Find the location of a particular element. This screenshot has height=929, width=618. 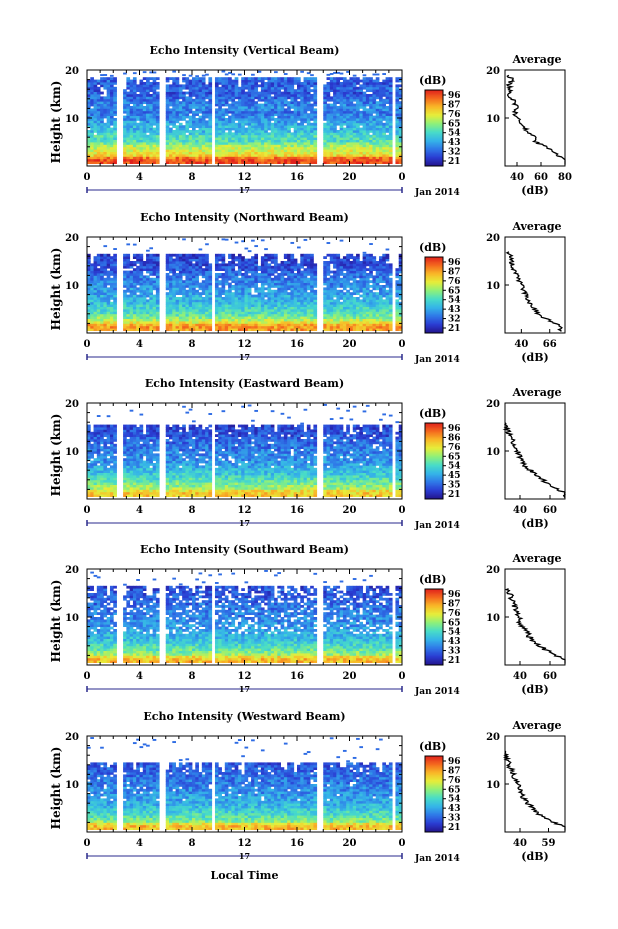

x-tick-label: 16 is located at coordinates (297, 177).